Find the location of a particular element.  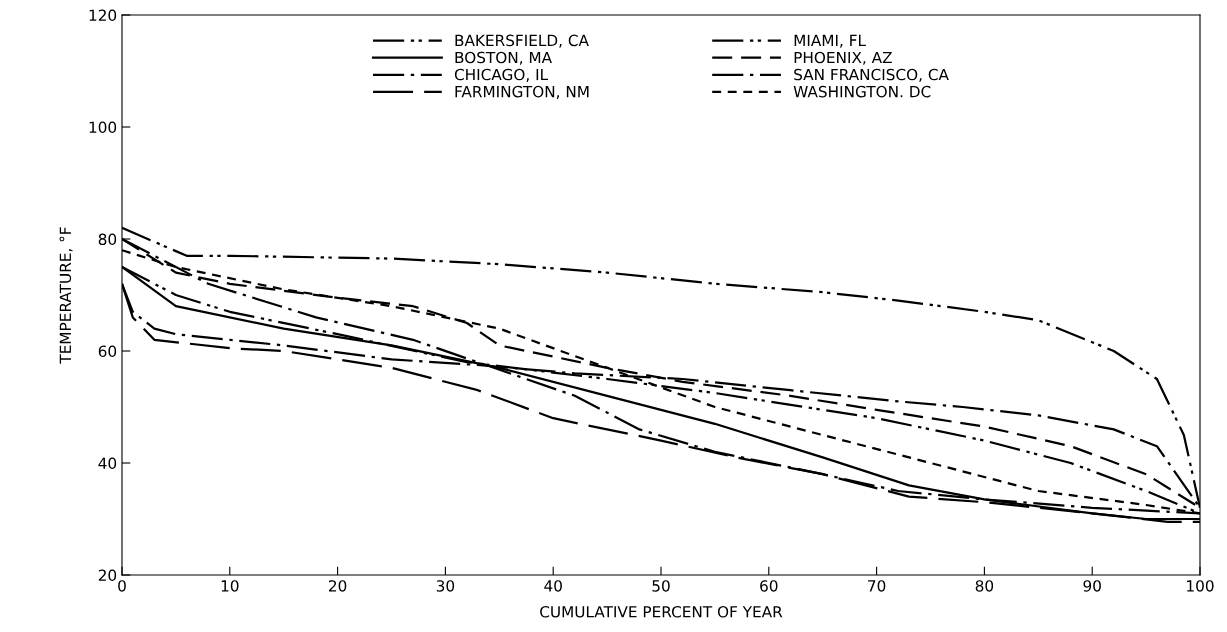

x-tick-label: 70 is located at coordinates (877, 586).